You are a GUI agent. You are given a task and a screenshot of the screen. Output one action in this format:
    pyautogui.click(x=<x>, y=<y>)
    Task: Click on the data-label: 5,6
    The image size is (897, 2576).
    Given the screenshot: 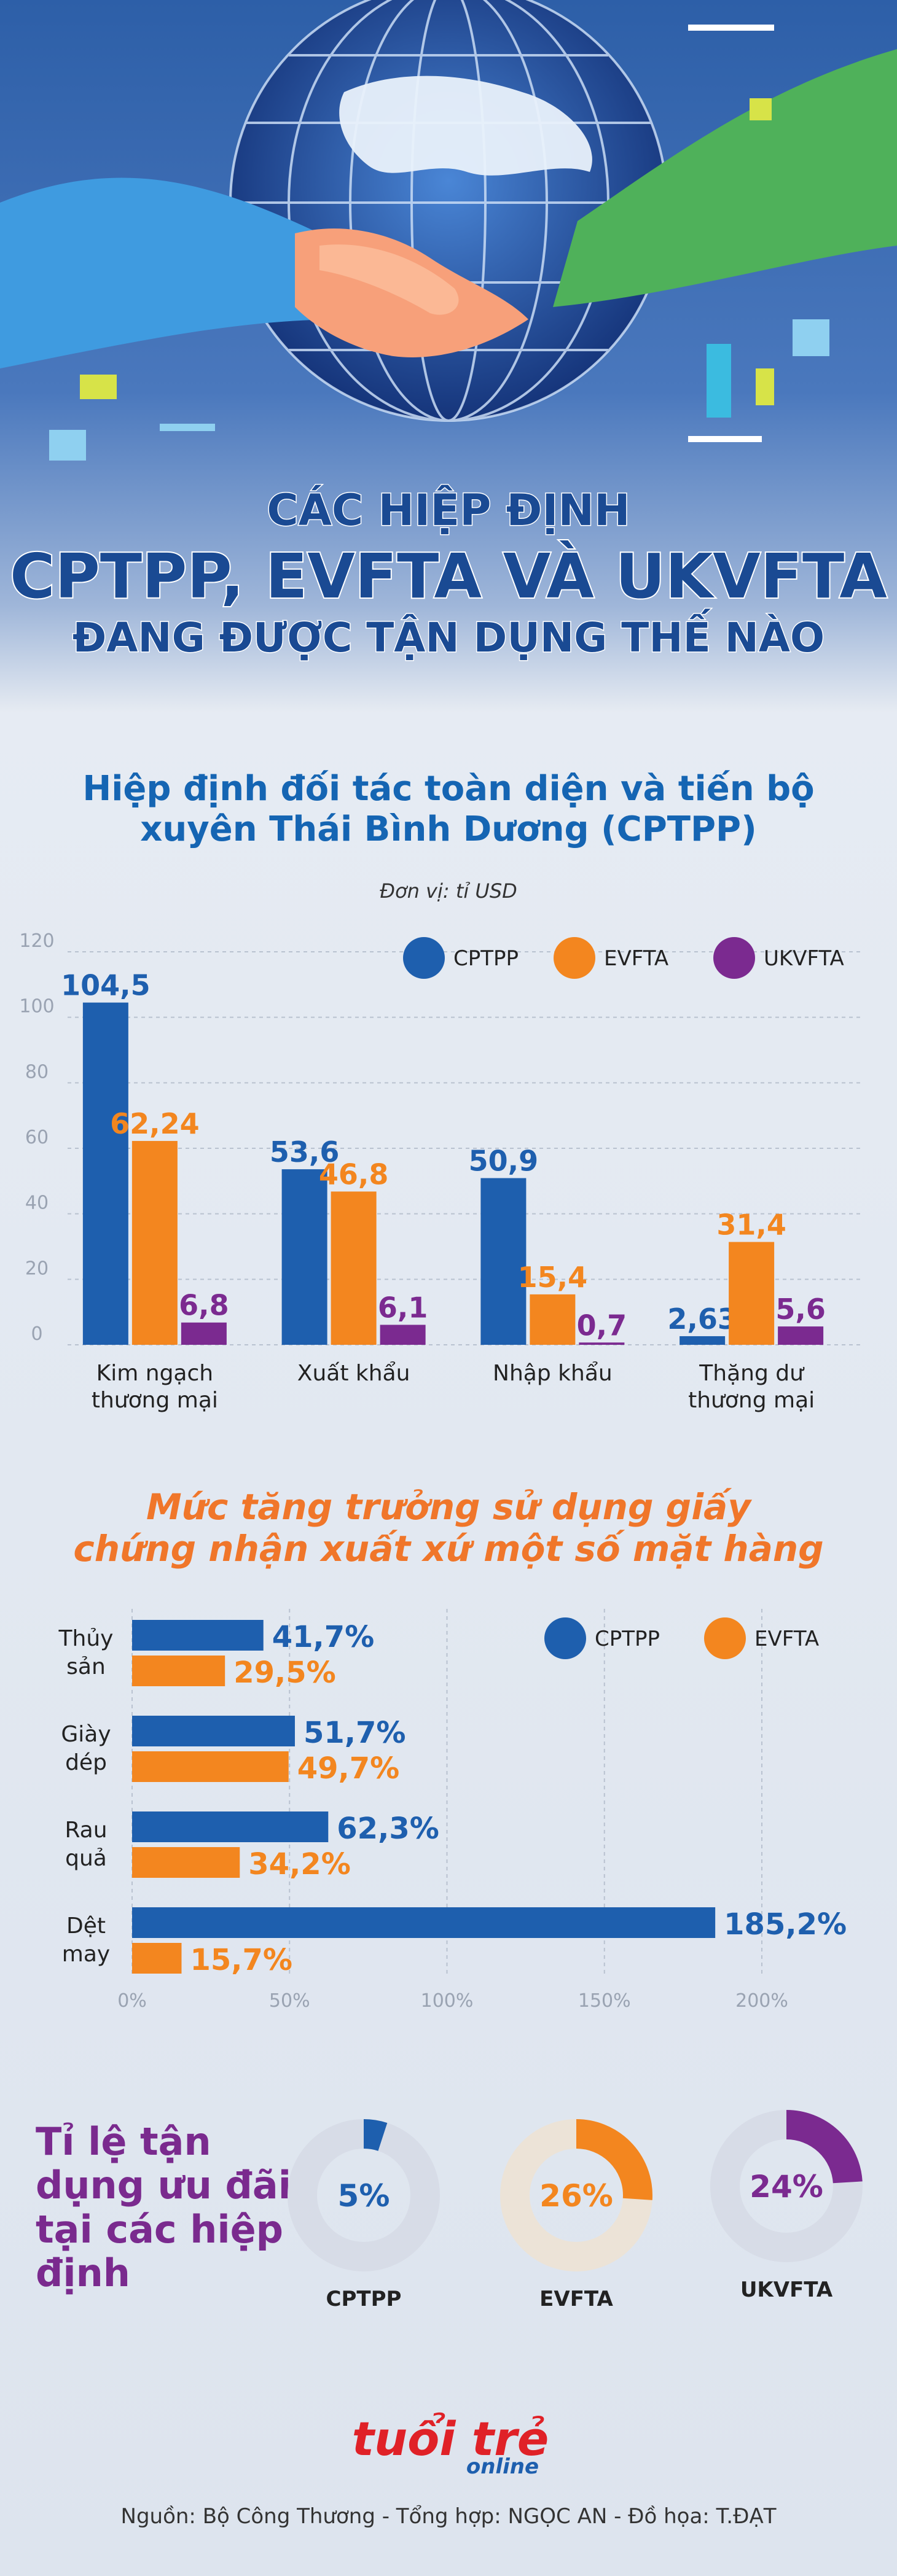 What is the action you would take?
    pyautogui.click(x=800, y=1309)
    